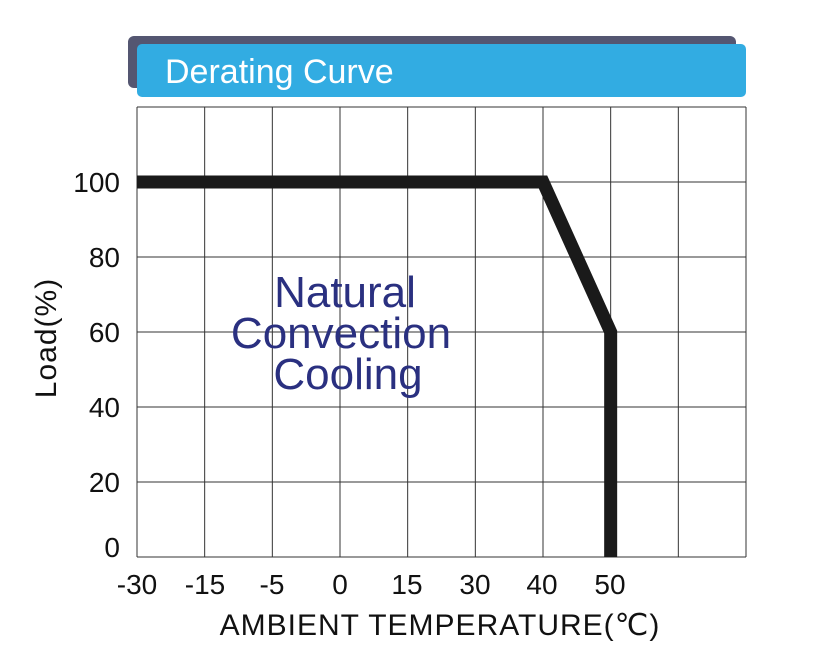  I want to click on x-tick-label: 15, so click(406, 584).